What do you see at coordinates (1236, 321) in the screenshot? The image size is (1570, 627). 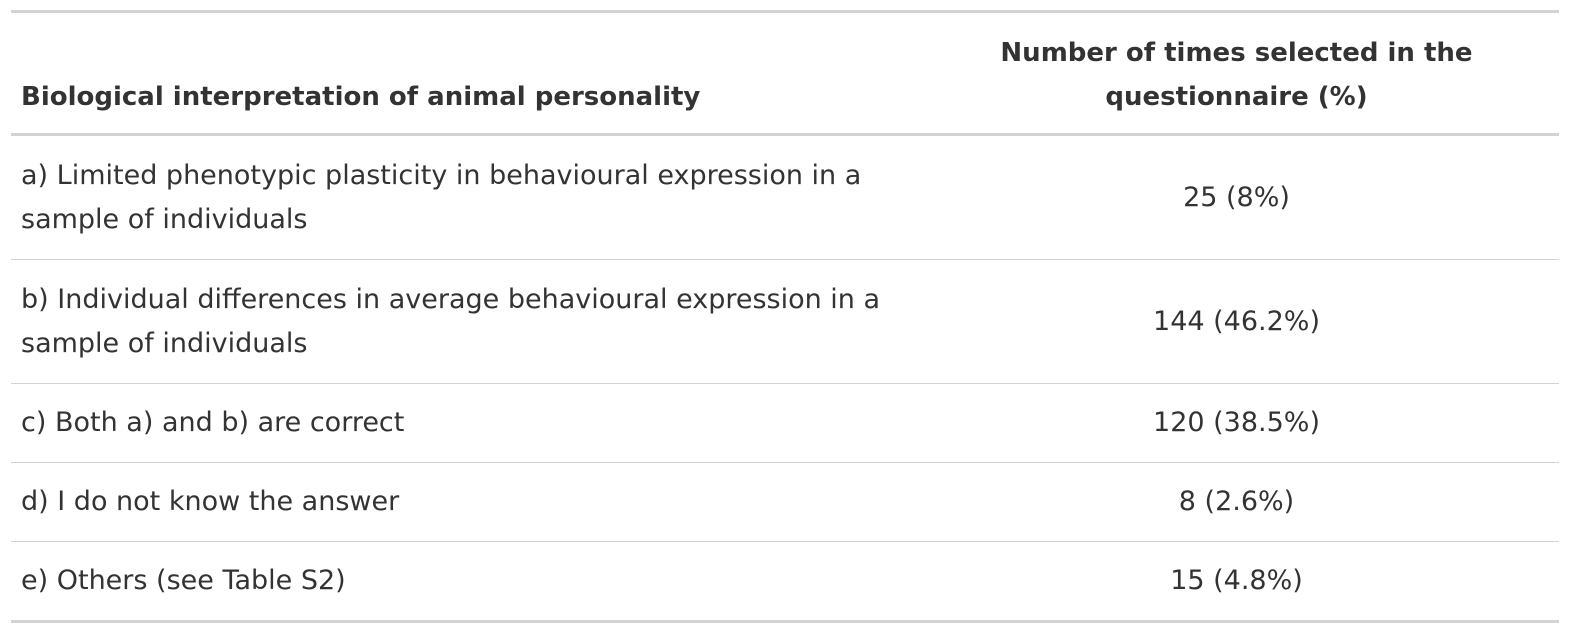 I see `row-value: 144 (46.2%)` at bounding box center [1236, 321].